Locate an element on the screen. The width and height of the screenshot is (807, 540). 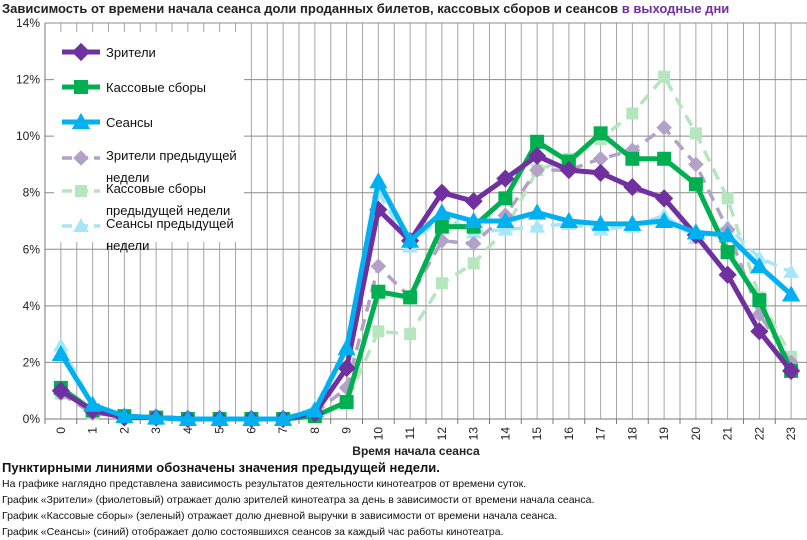
x-tick-label: 23 is located at coordinates (791, 434).